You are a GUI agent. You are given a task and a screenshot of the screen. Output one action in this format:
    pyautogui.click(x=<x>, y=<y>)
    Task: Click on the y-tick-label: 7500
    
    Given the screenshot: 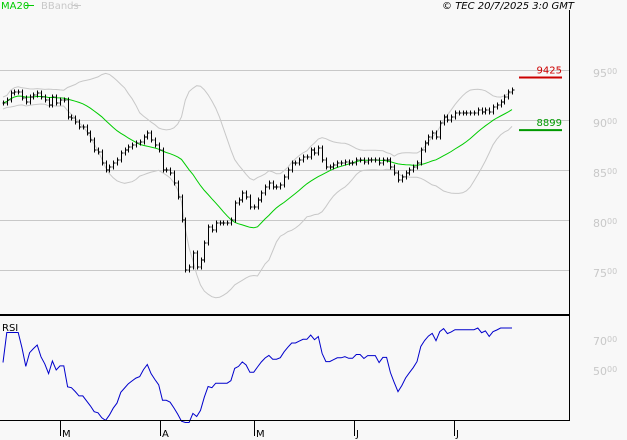 What is the action you would take?
    pyautogui.click(x=605, y=273)
    